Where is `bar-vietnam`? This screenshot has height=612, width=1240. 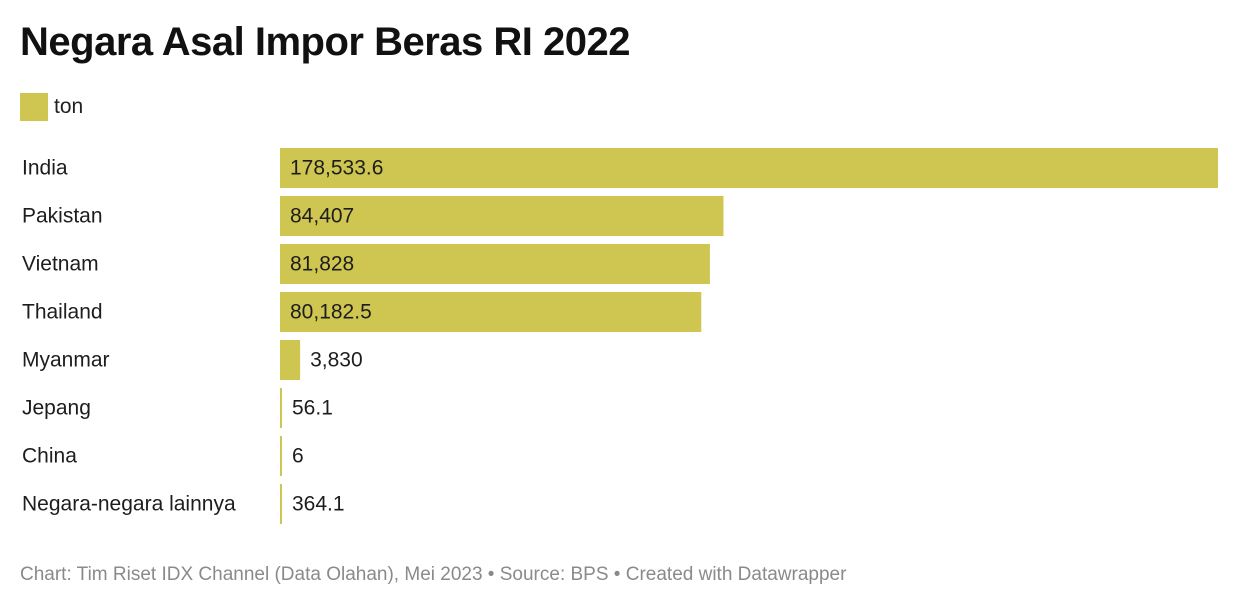
bar-vietnam is located at coordinates (495, 264).